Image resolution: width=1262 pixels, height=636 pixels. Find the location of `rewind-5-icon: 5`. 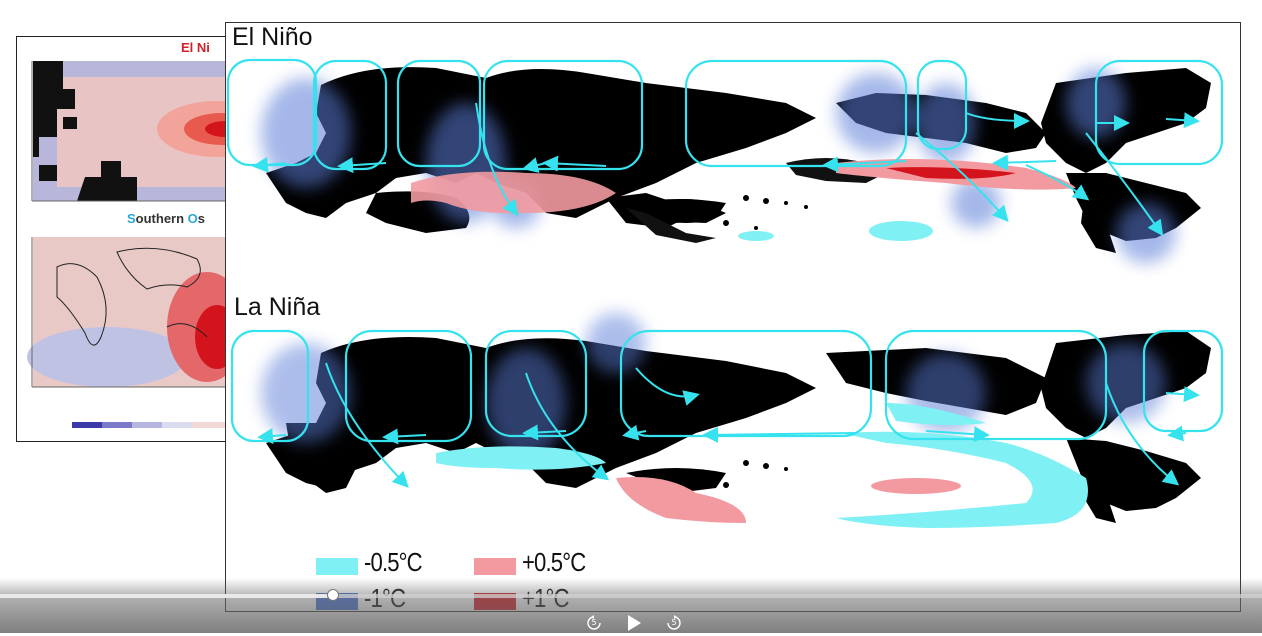

rewind-5-icon: 5 is located at coordinates (594, 623).